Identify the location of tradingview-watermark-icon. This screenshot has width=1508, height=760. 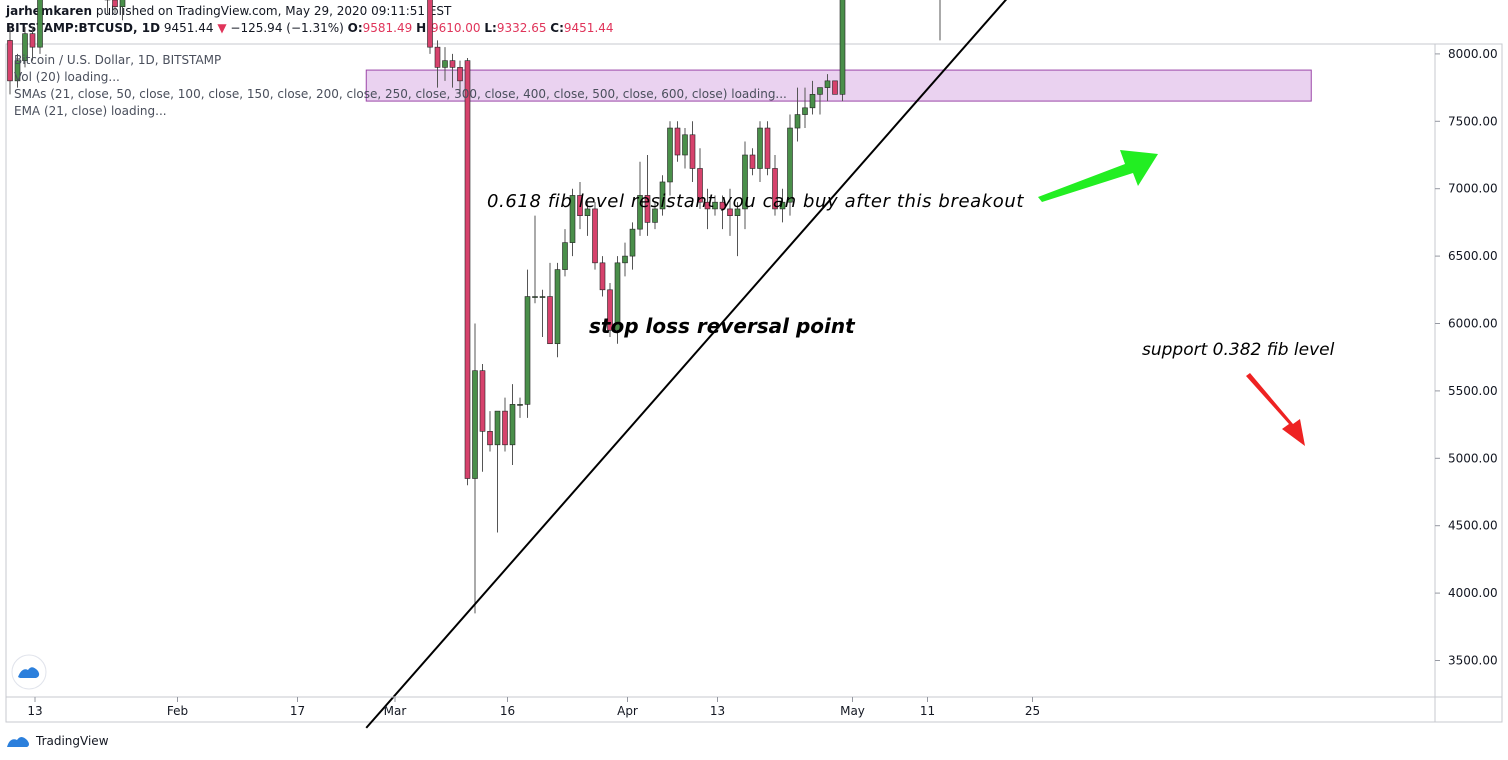
(29, 672).